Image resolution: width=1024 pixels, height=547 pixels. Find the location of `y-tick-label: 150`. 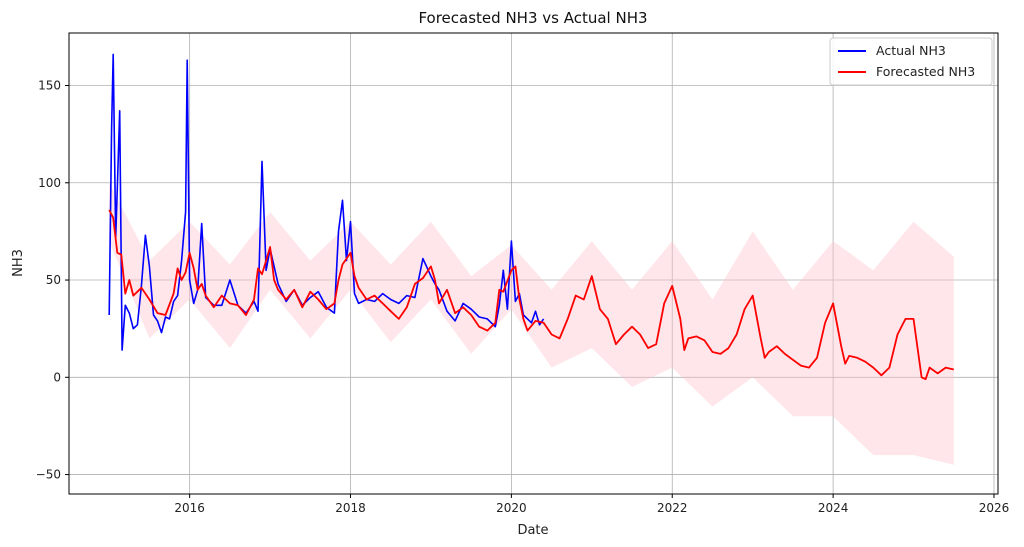

y-tick-label: 150 is located at coordinates (49, 86).